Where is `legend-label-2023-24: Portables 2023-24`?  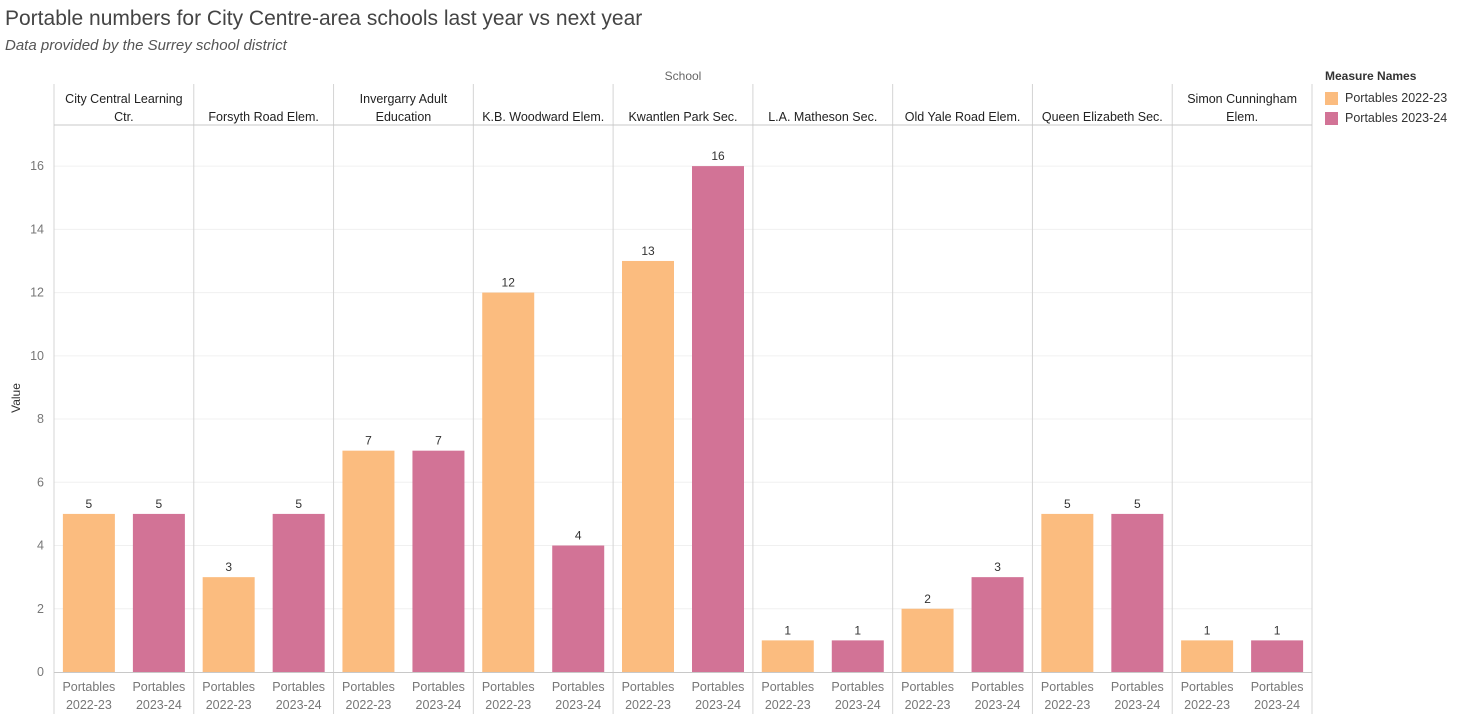
legend-label-2023-24: Portables 2023-24 is located at coordinates (1396, 118).